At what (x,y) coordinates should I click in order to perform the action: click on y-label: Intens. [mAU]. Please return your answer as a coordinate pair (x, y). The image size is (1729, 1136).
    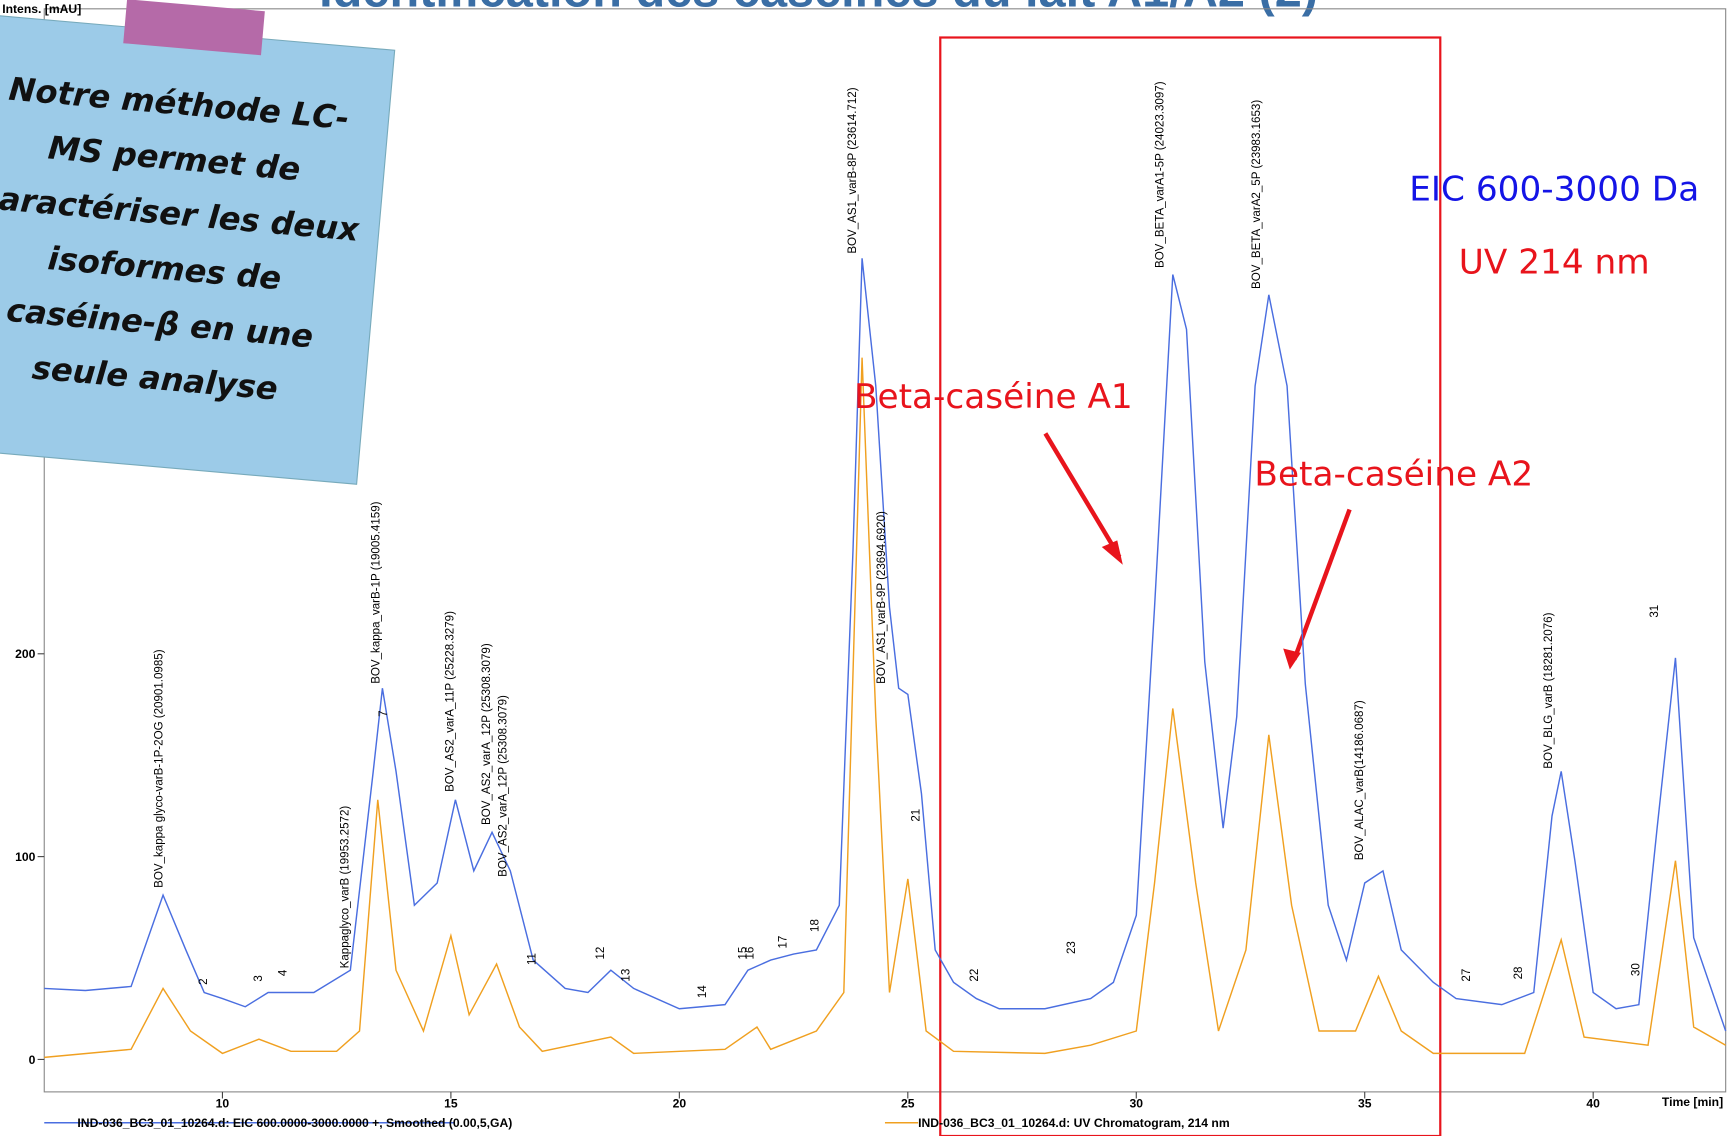
    Looking at the image, I should click on (41, 9).